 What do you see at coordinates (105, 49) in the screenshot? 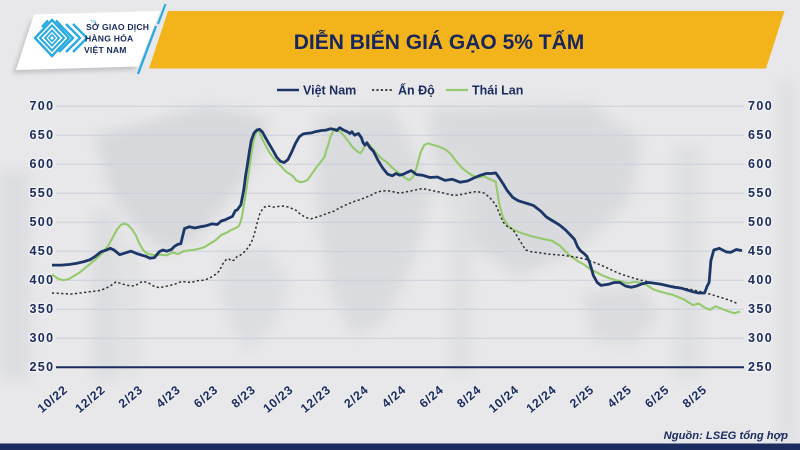
I see `svg-text: VIỆT NAM` at bounding box center [105, 49].